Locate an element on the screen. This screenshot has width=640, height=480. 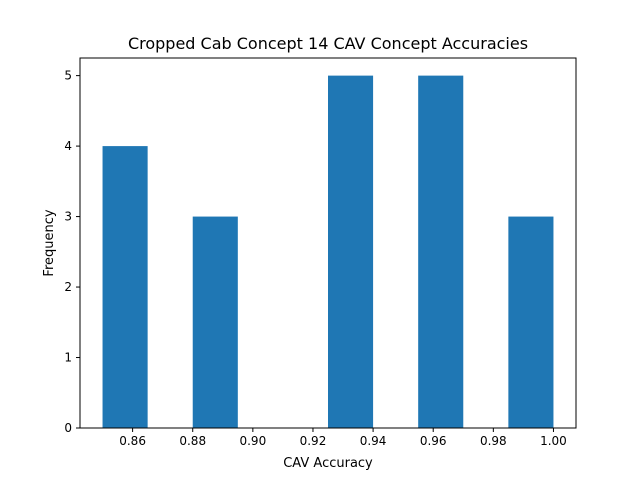
x-tick-label: 0.86 is located at coordinates (132, 441).